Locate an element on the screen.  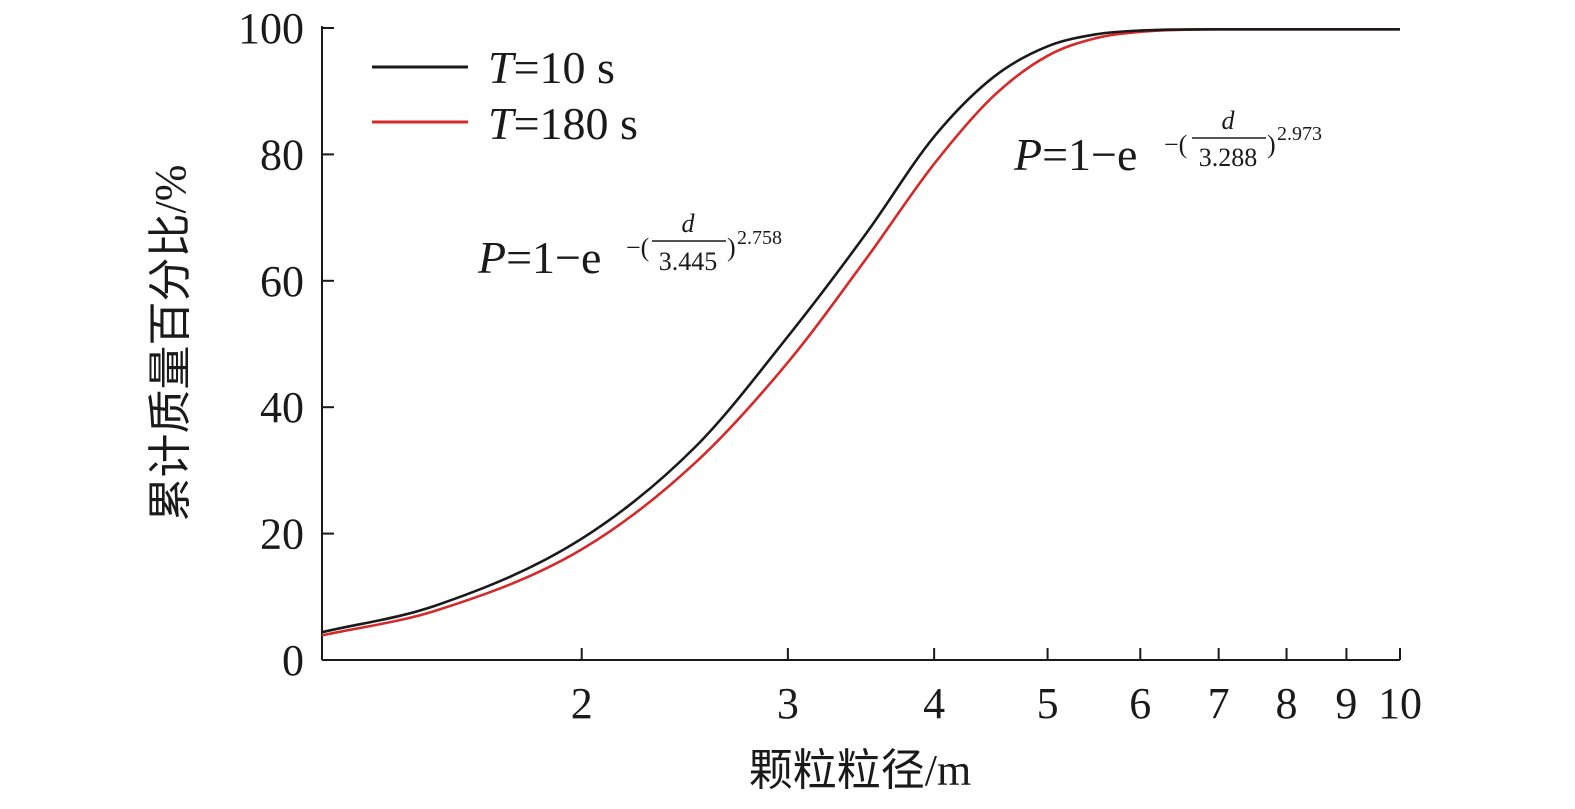
x-tick-label: 2 is located at coordinates (582, 703).